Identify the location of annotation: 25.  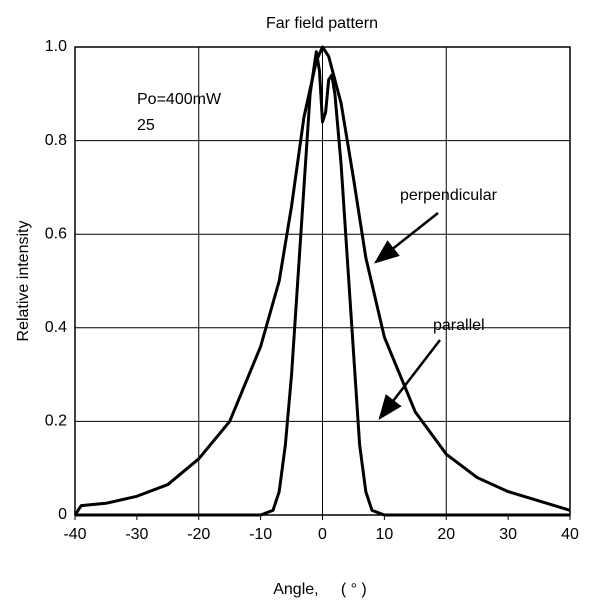
(146, 125).